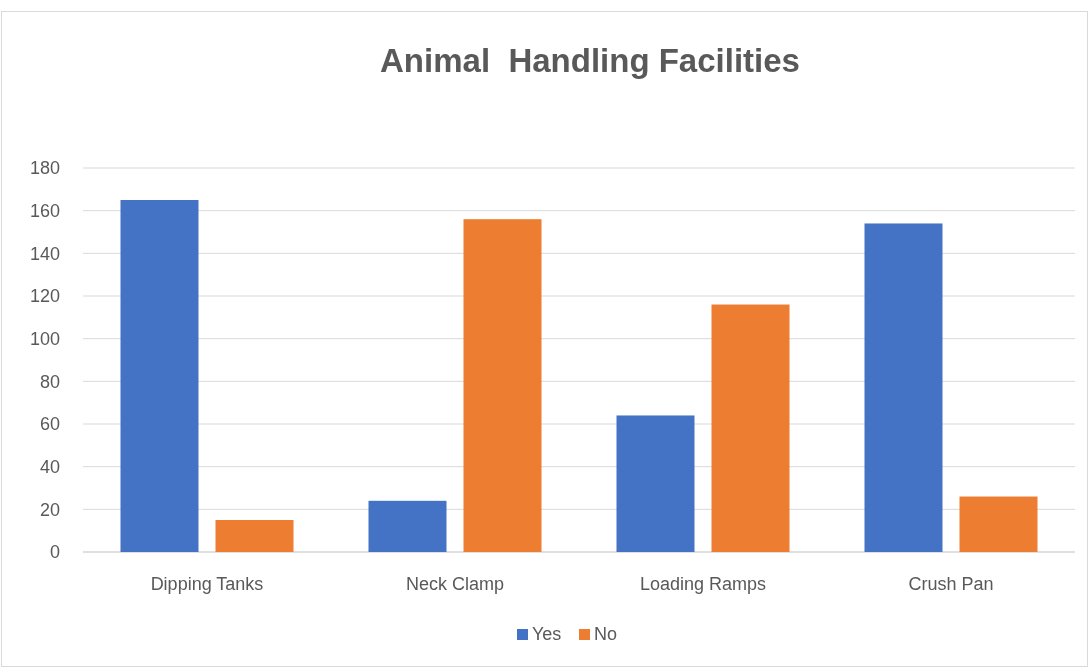 This screenshot has height=668, width=1089. I want to click on y-tick-label: 40, so click(49, 466).